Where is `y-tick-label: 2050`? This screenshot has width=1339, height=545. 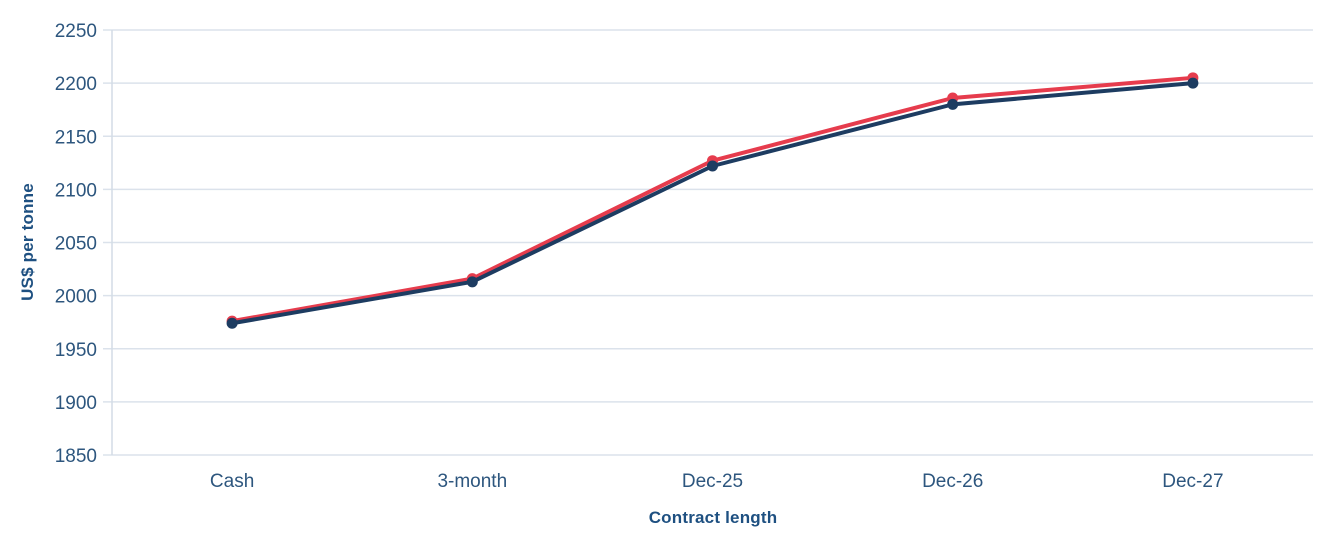 y-tick-label: 2050 is located at coordinates (76, 244).